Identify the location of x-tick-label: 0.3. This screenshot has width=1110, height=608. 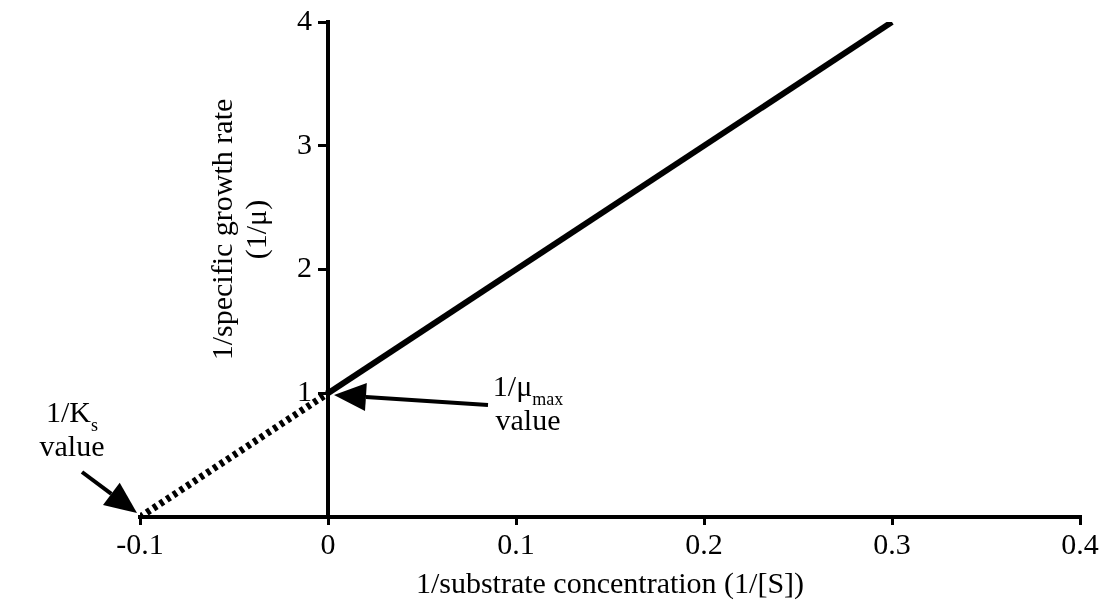
(892, 543).